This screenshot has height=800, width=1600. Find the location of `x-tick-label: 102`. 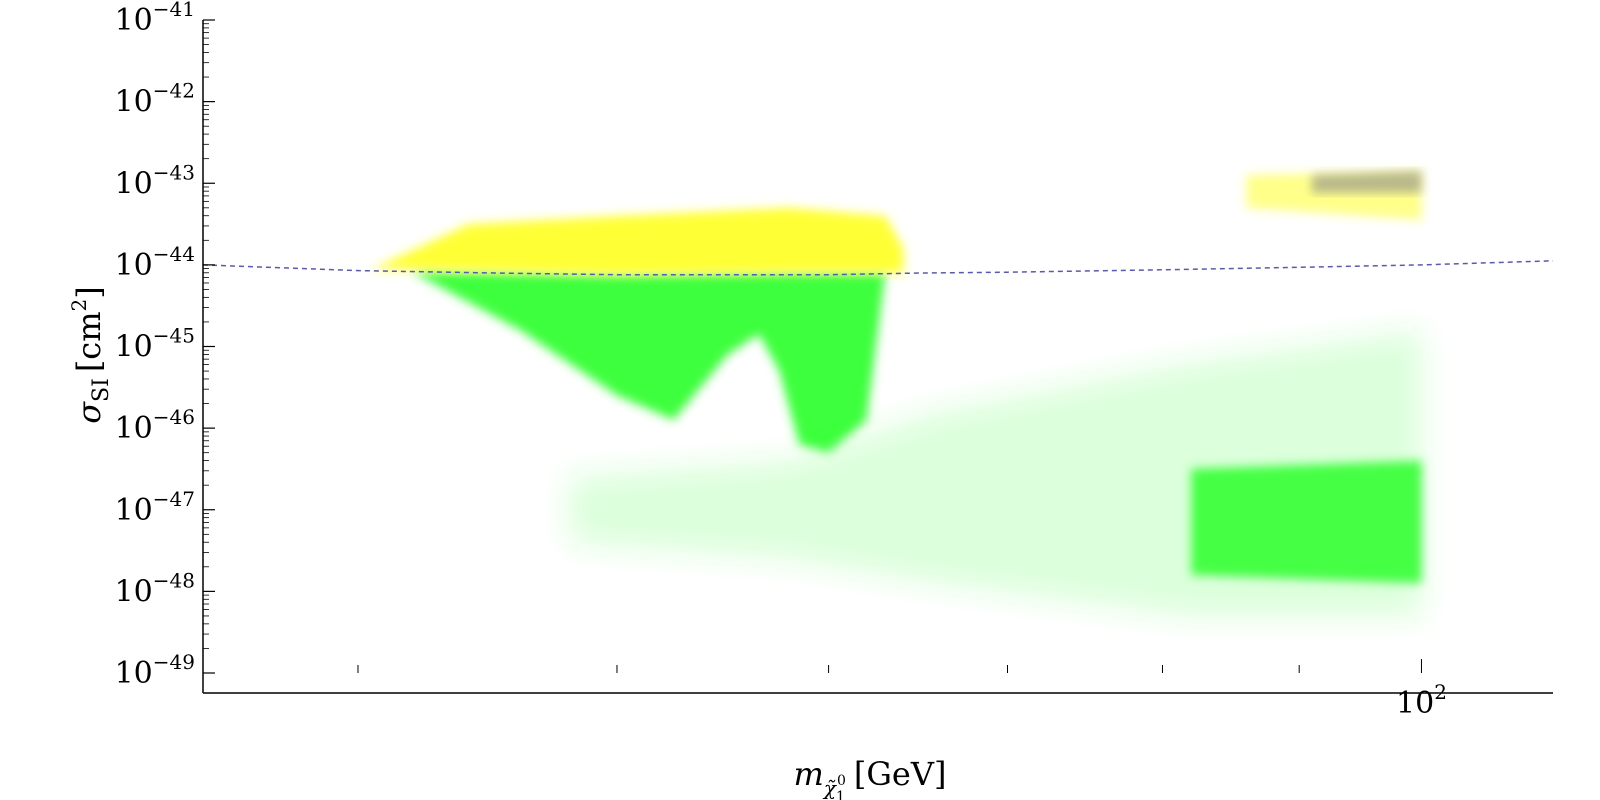

x-tick-label: 102 is located at coordinates (1421, 700).